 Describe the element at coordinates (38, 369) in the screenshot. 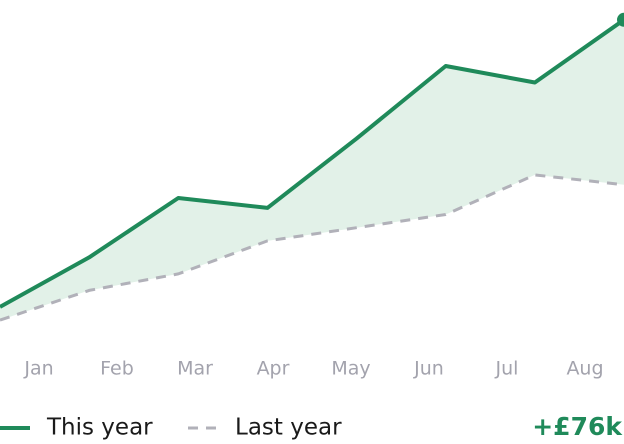

I see `x-tick-label: Jan` at that location.